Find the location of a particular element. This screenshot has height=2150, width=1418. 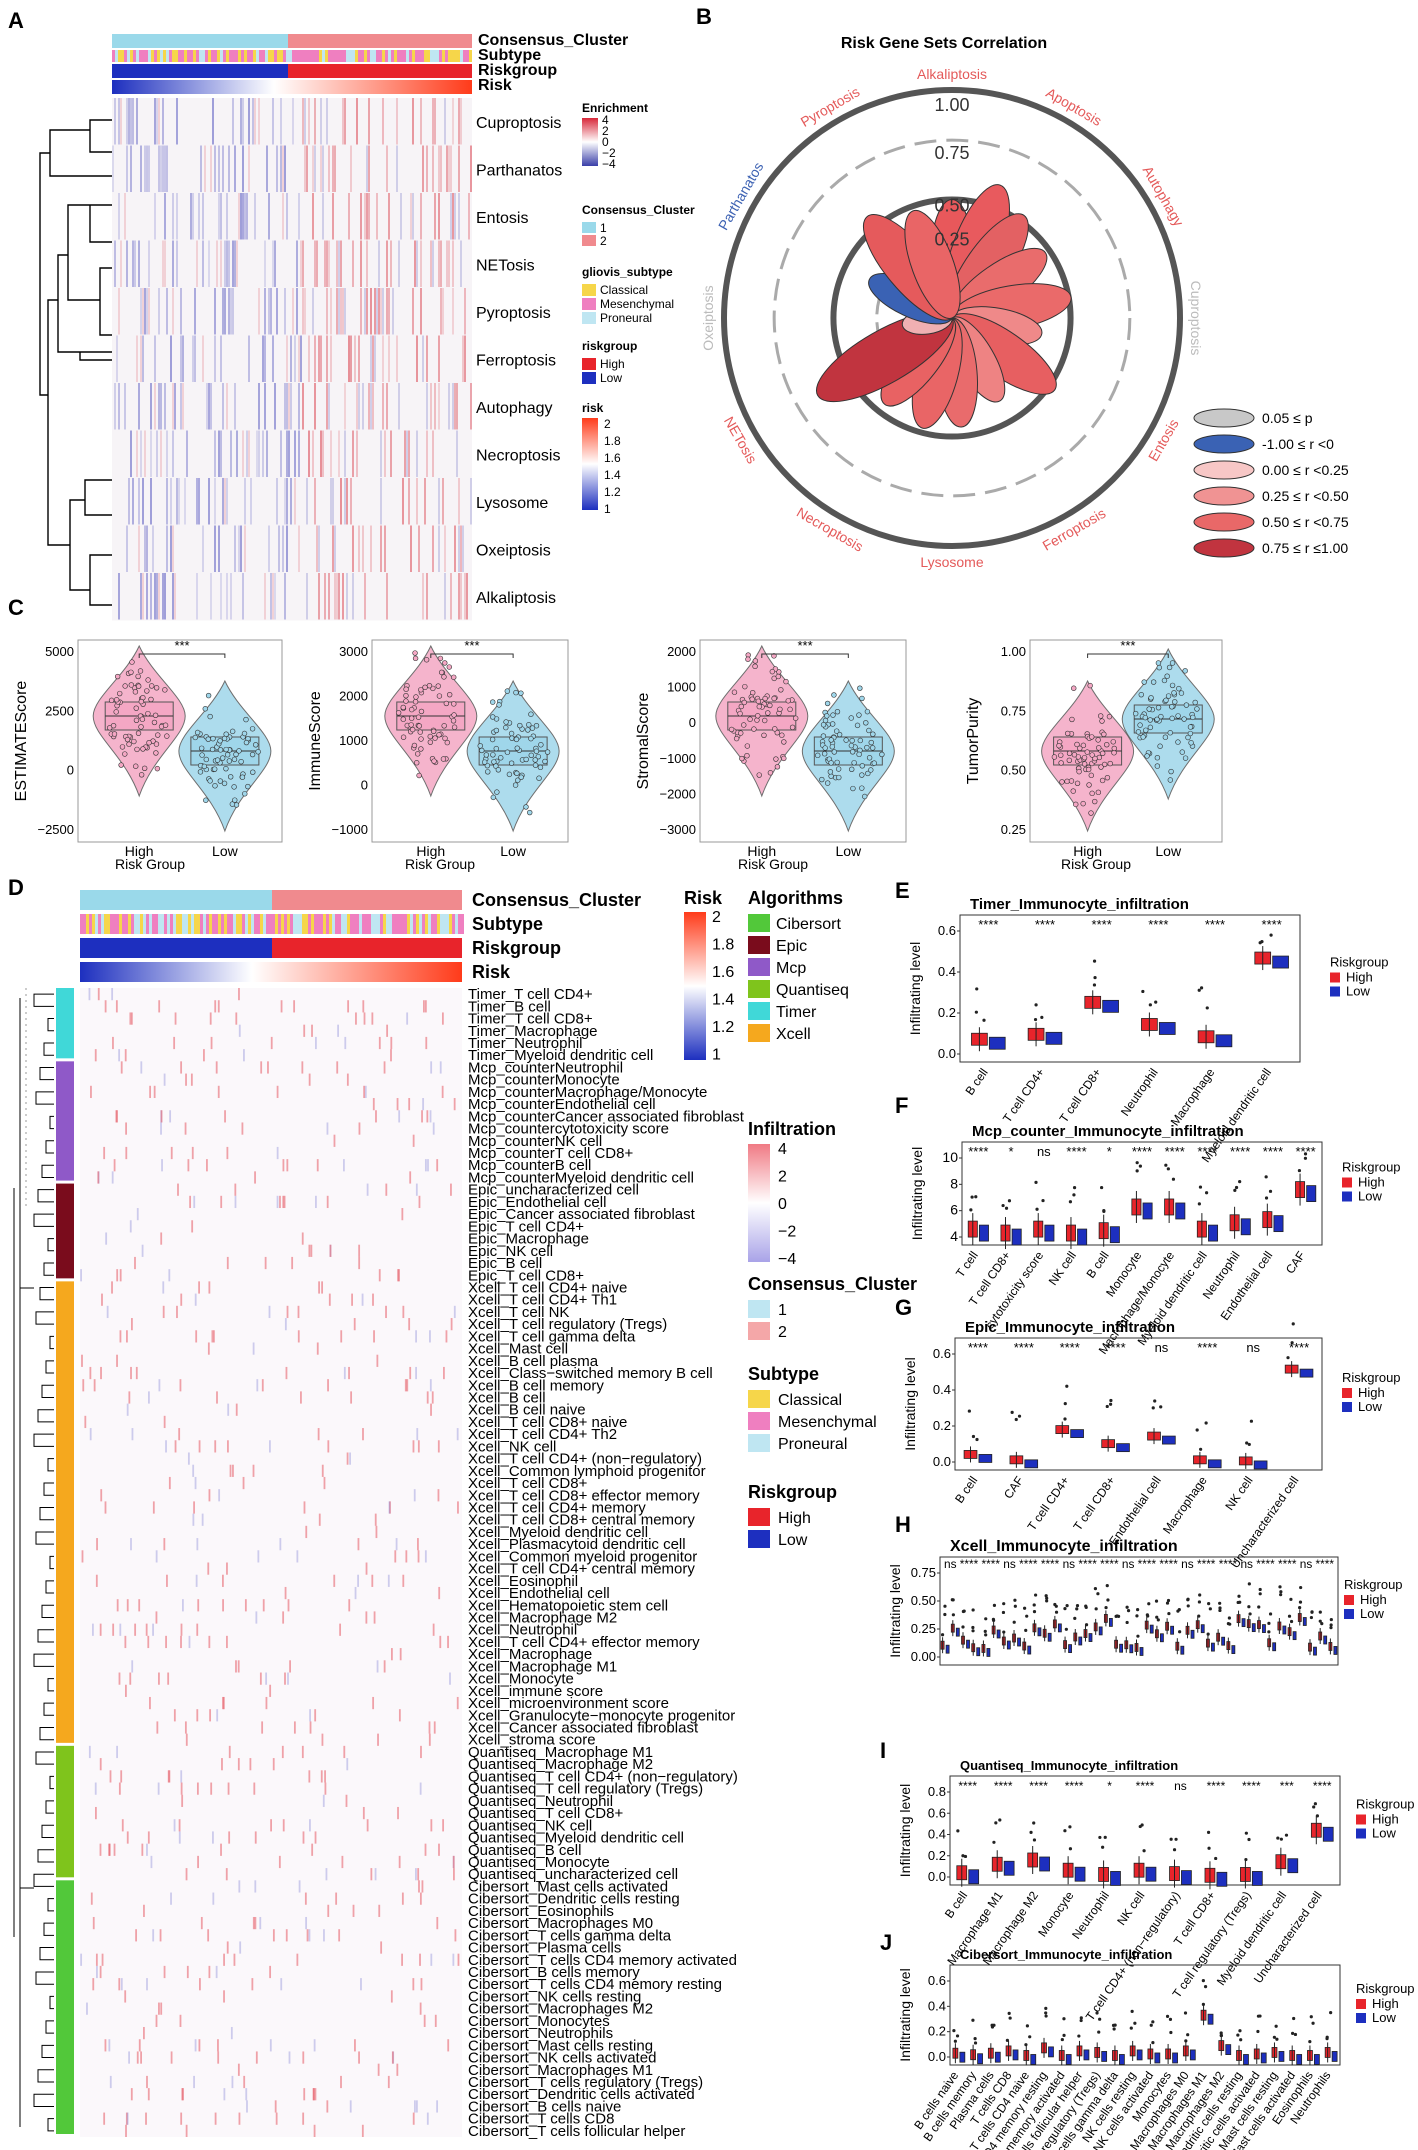

legend-item: Low is located at coordinates (1384, 2017).